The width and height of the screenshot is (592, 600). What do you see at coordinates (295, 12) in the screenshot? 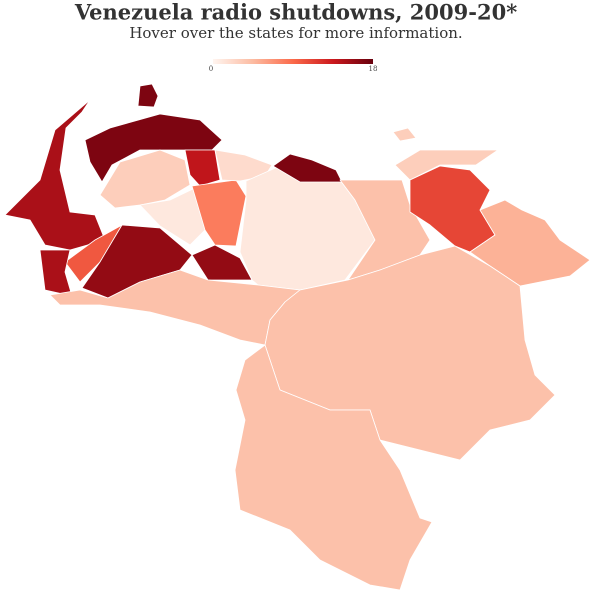
I see `title: Venezuela radio shutdowns, 2009-20*` at bounding box center [295, 12].